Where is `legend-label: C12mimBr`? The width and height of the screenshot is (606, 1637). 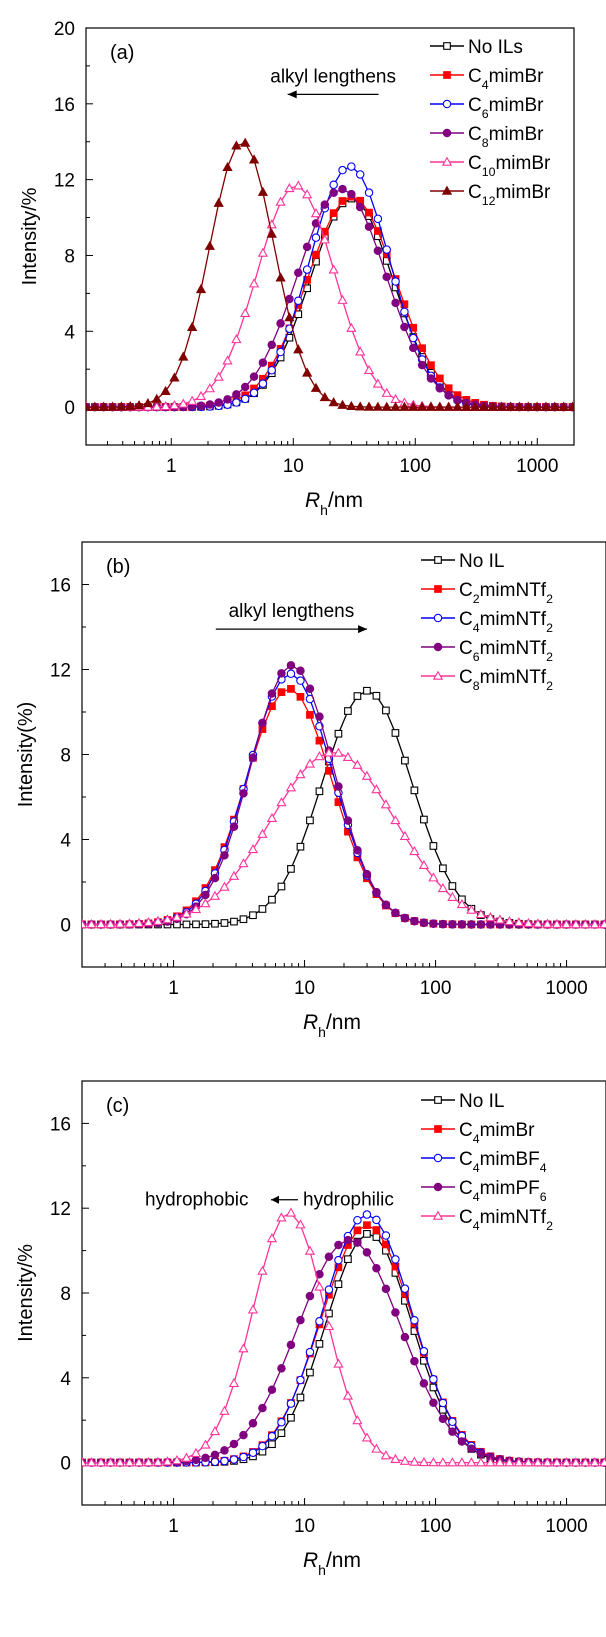
legend-label: C12mimBr is located at coordinates (509, 195).